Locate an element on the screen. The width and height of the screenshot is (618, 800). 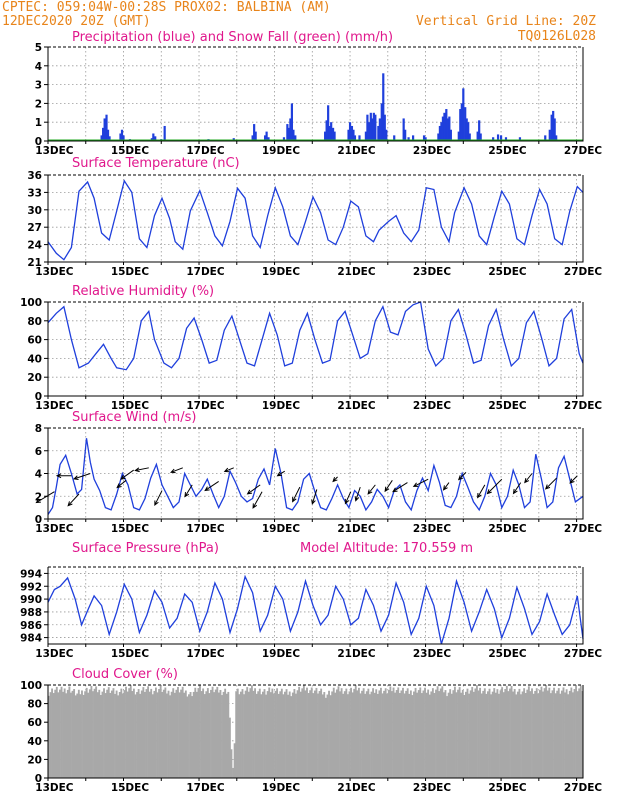
y-tick-label: 988 is located at coordinates (31, 613).